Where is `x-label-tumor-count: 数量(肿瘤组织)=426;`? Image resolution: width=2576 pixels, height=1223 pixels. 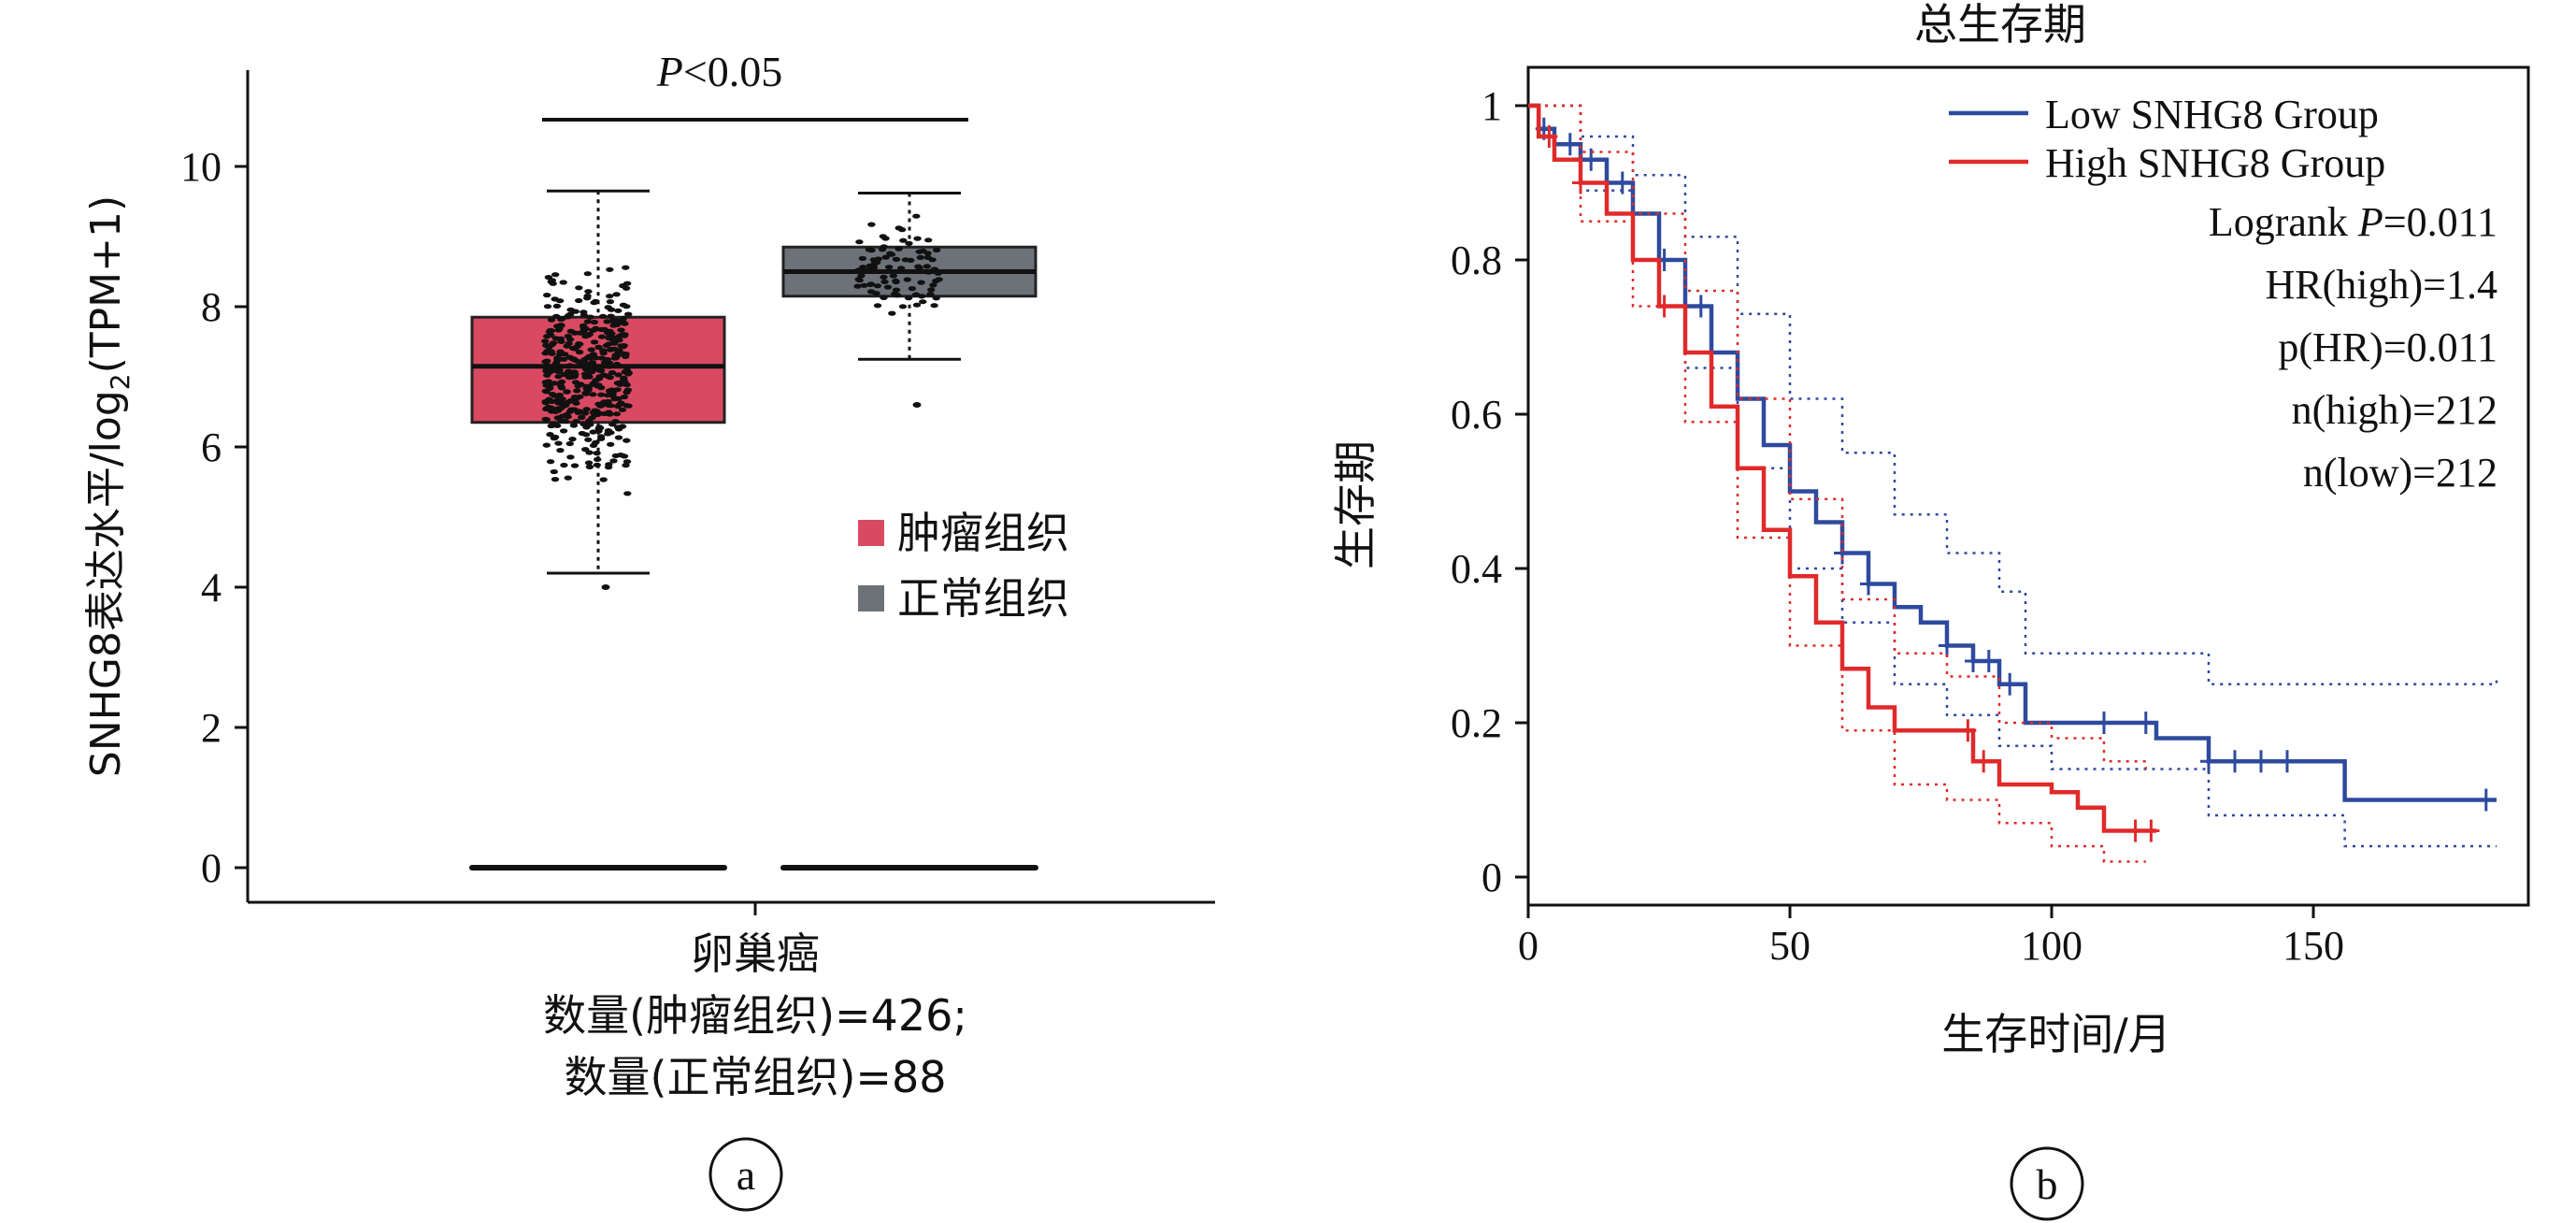
x-label-tumor-count: 数量(肿瘤组织)=426; is located at coordinates (755, 1015).